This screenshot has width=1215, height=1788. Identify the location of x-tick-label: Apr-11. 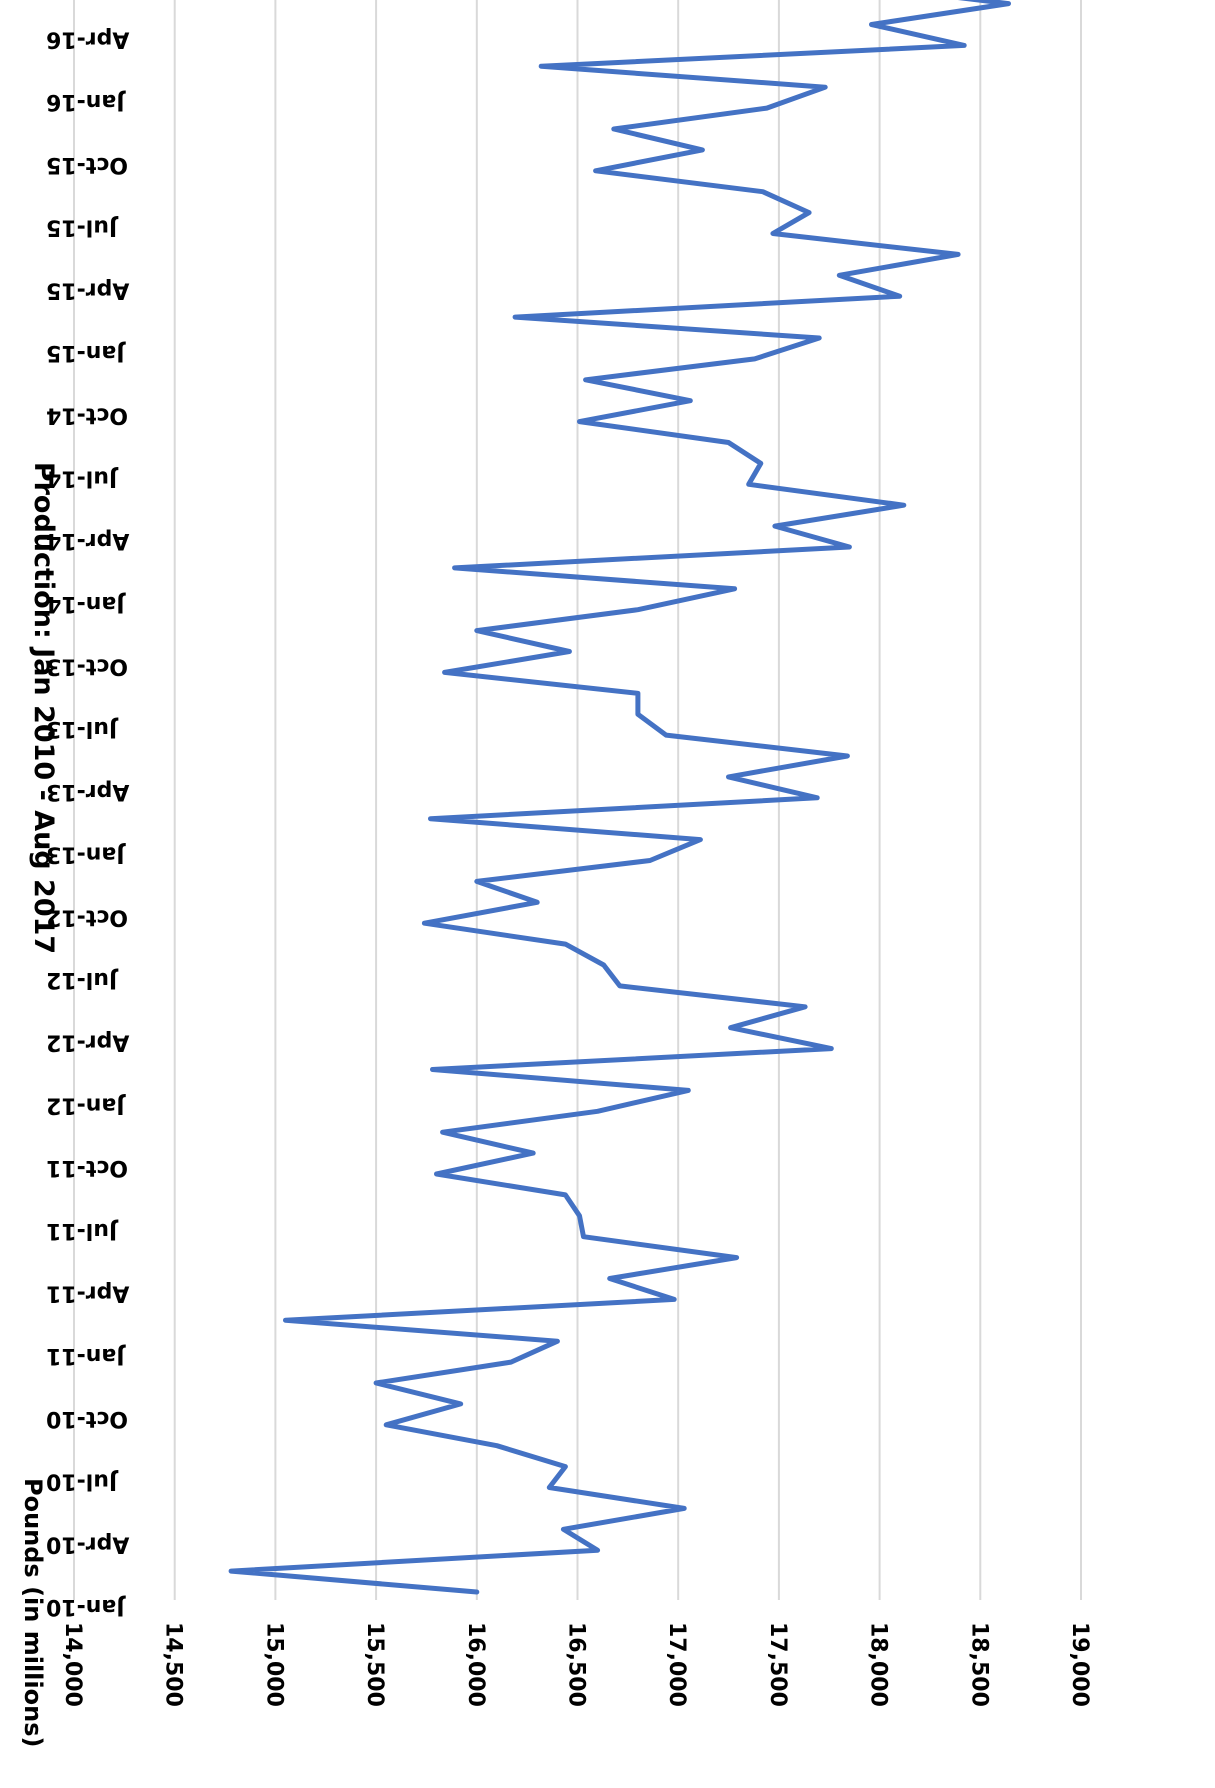
(87, 1293).